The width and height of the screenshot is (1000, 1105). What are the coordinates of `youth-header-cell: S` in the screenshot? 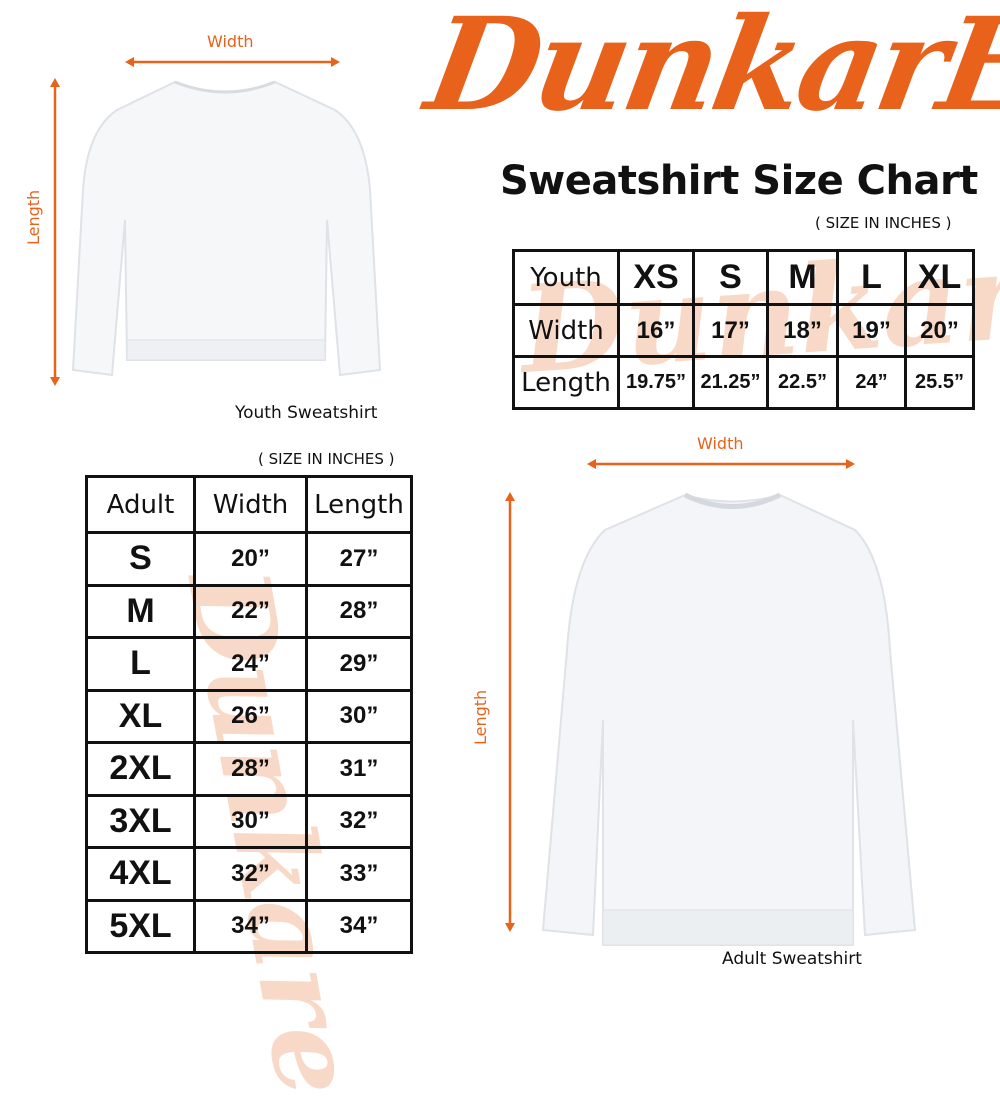 It's located at (730, 277).